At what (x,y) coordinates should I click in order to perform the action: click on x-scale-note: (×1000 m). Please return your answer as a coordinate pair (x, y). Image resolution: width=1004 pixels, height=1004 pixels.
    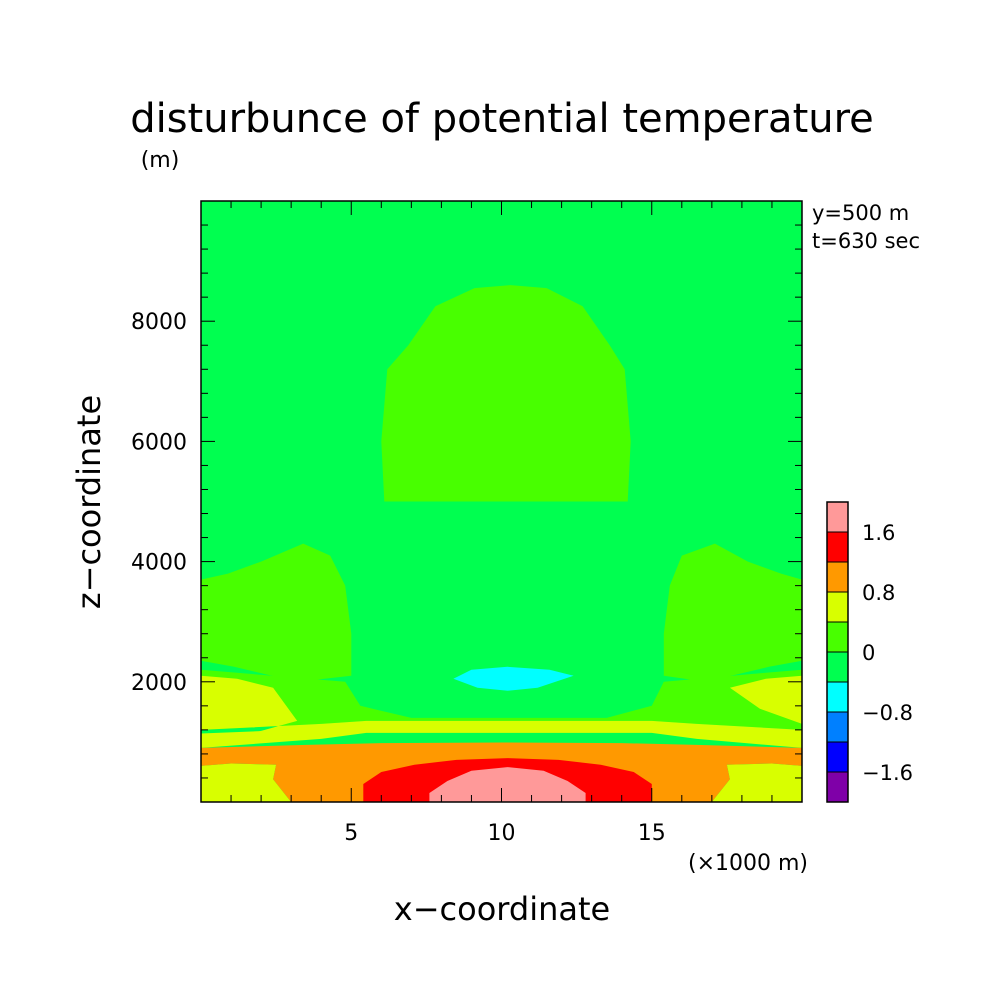
    Looking at the image, I should click on (748, 863).